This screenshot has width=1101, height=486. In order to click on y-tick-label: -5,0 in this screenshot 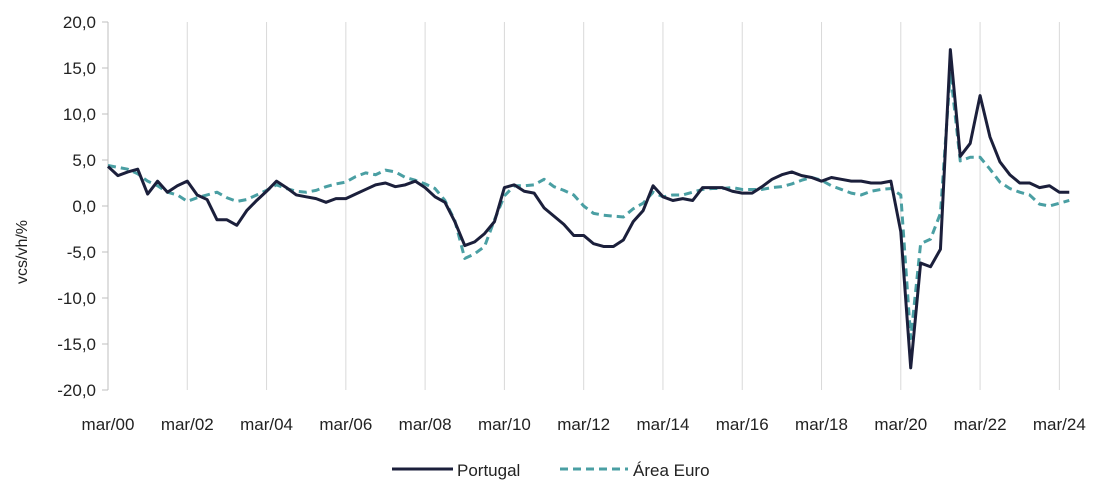, I will do `click(81, 252)`.